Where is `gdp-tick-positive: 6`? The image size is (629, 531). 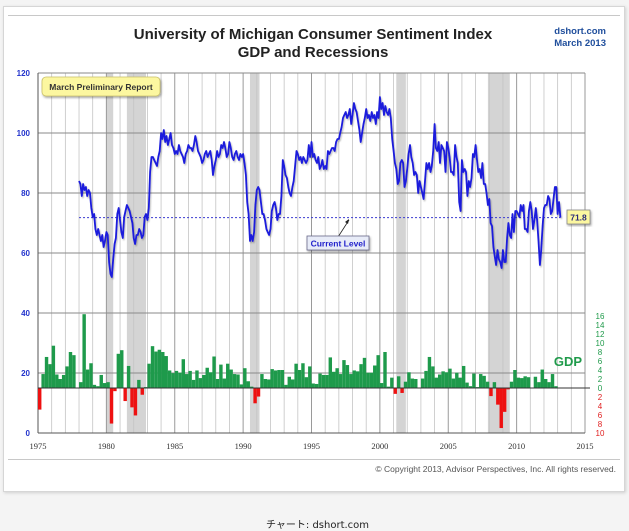 gdp-tick-positive: 6 is located at coordinates (600, 361).